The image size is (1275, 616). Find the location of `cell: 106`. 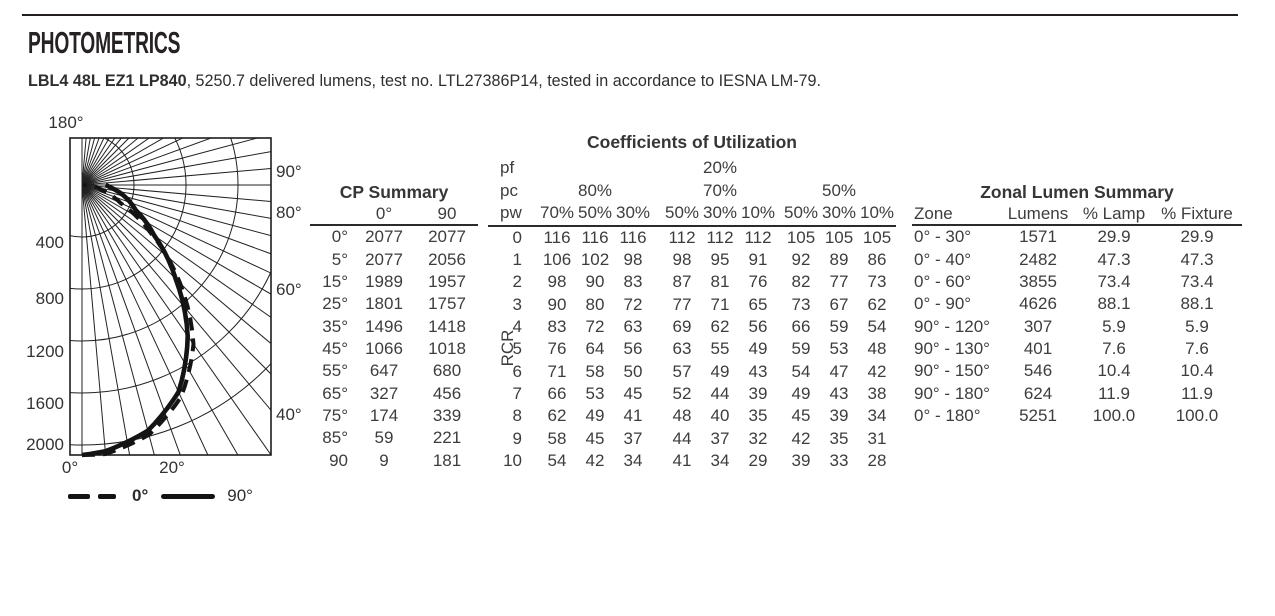

cell: 106 is located at coordinates (557, 259).